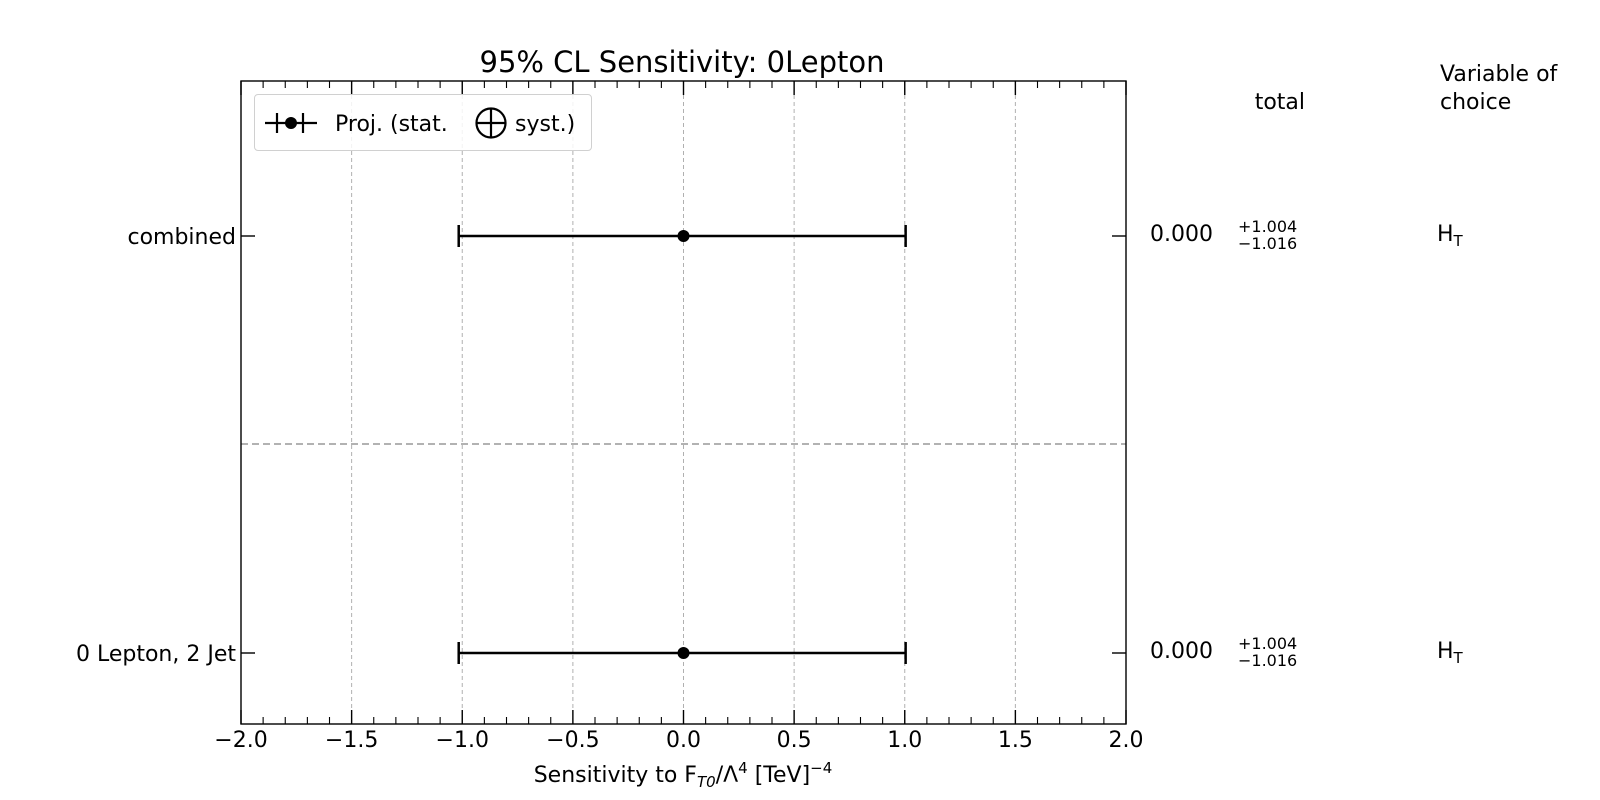 This screenshot has width=1600, height=800. What do you see at coordinates (291, 123) in the screenshot?
I see `legend-errorbar-marker` at bounding box center [291, 123].